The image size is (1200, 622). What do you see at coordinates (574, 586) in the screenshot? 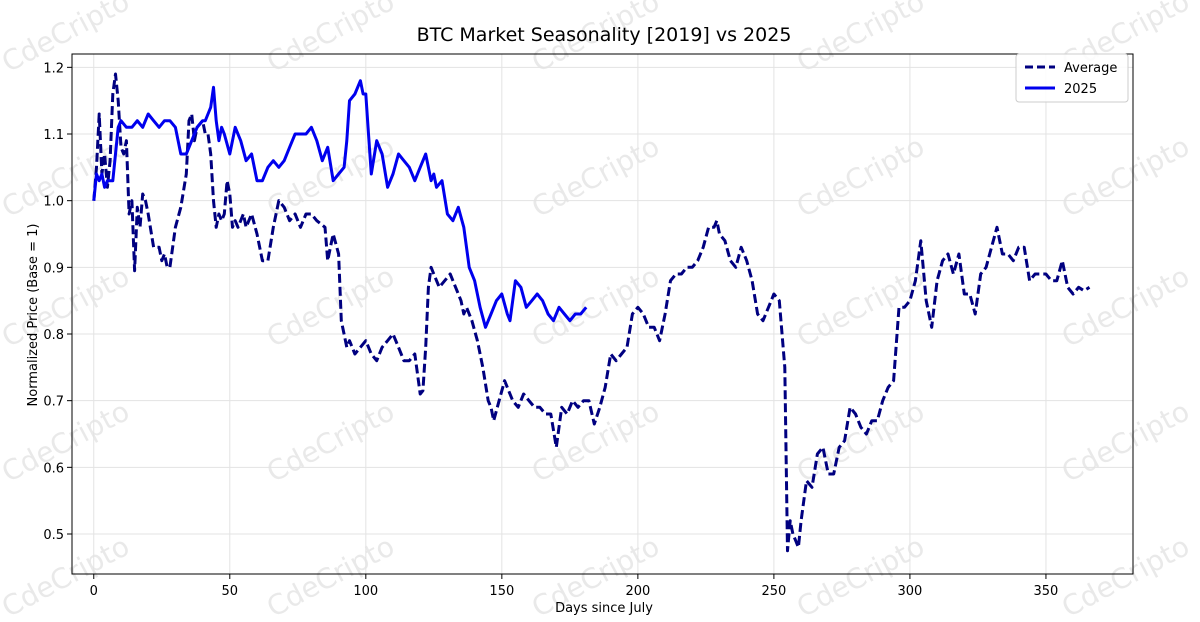
I see `x-axis-ticks: 0 50 100 150 200 250 300 350` at bounding box center [574, 586].